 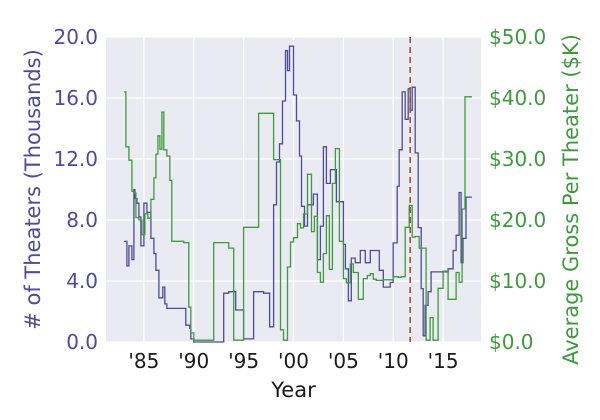 What do you see at coordinates (571, 199) in the screenshot?
I see `right-y-axis-label: Average Gross Per Theater ($K)` at bounding box center [571, 199].